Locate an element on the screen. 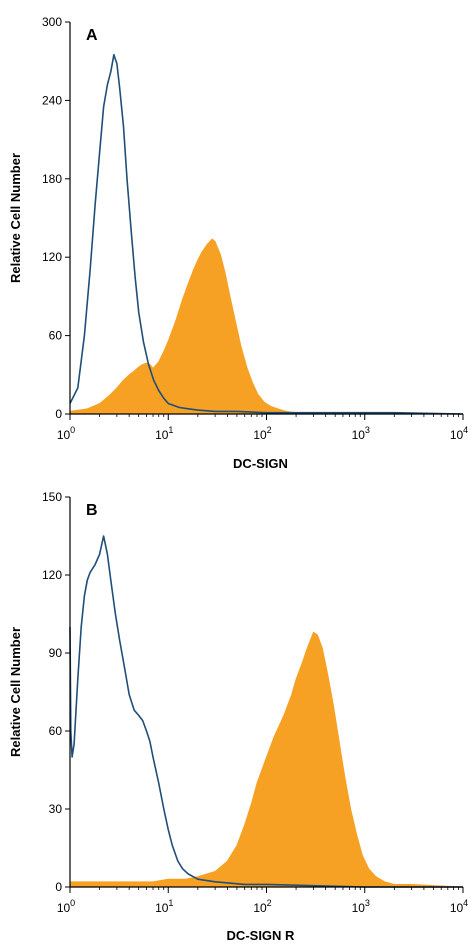  y-tick-label: 180 is located at coordinates (52, 179).